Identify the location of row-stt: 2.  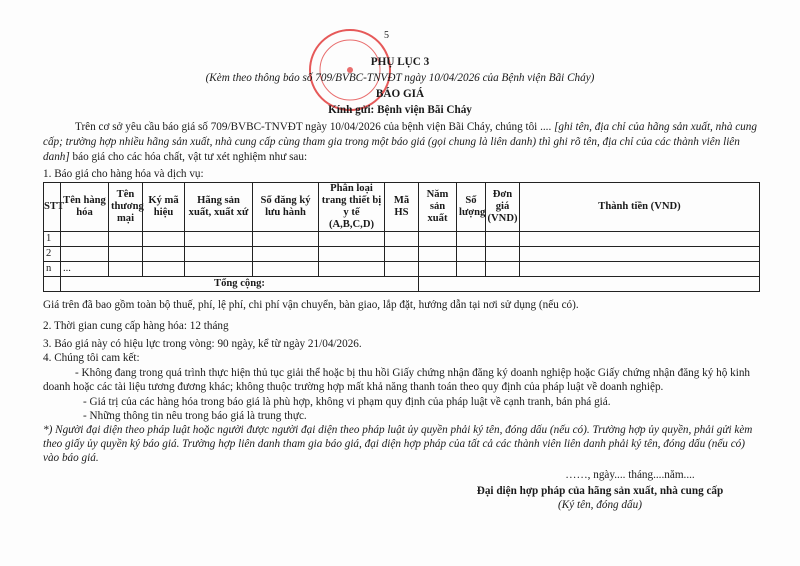
(52, 254).